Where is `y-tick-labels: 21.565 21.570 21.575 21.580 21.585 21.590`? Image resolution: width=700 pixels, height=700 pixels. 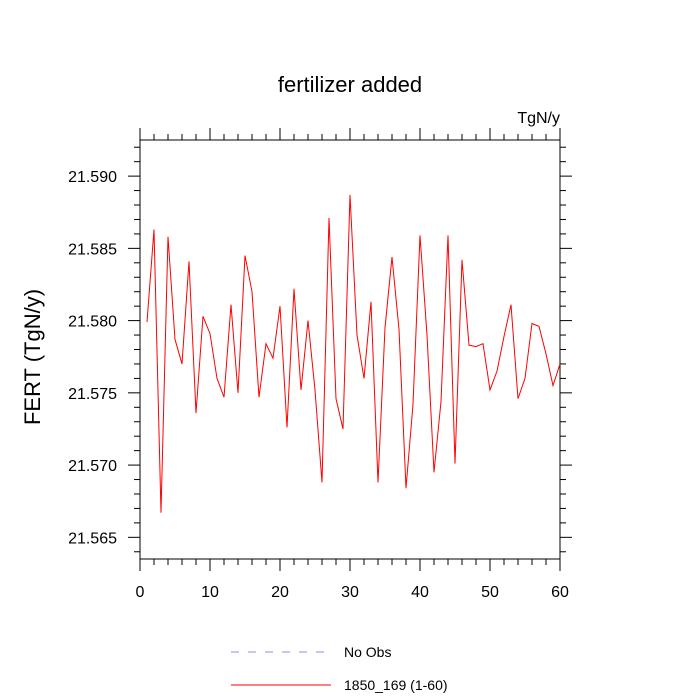
y-tick-labels: 21.565 21.570 21.575 21.580 21.585 21.590 is located at coordinates (92, 358).